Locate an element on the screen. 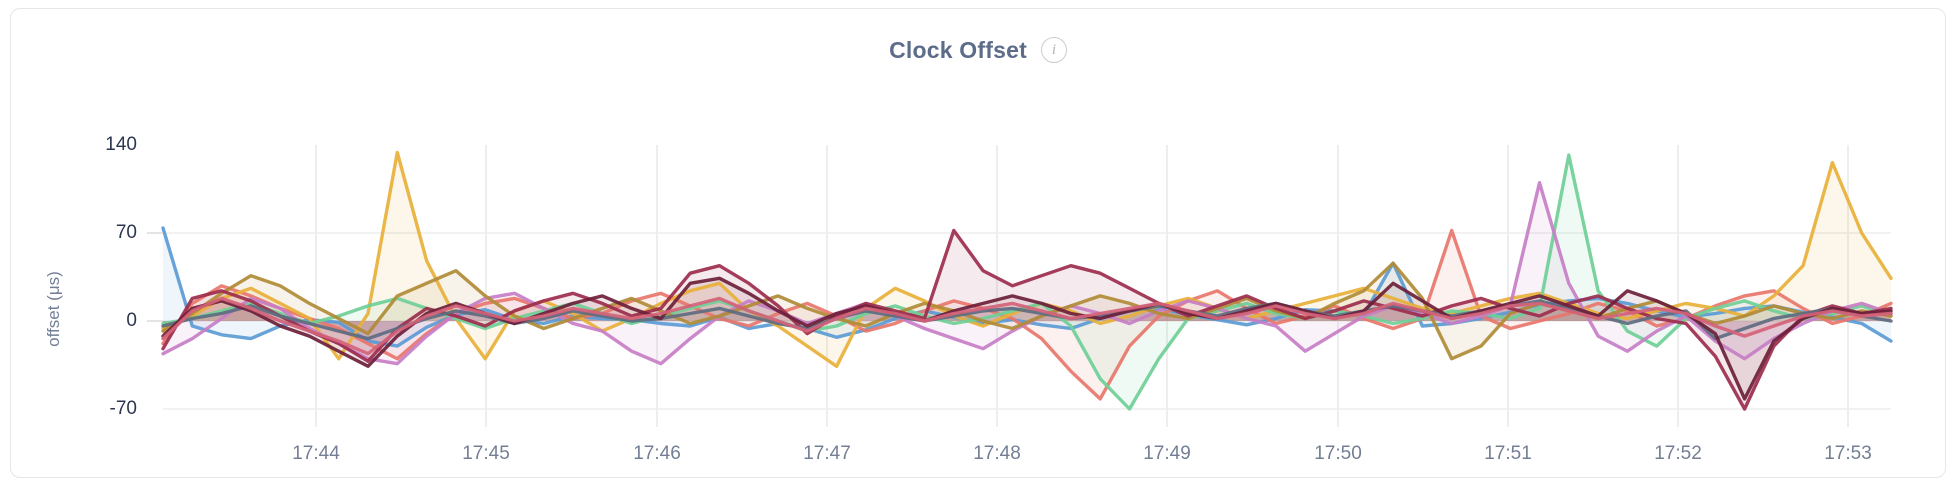 The width and height of the screenshot is (1956, 486). y-tick-label: 140 is located at coordinates (121, 144).